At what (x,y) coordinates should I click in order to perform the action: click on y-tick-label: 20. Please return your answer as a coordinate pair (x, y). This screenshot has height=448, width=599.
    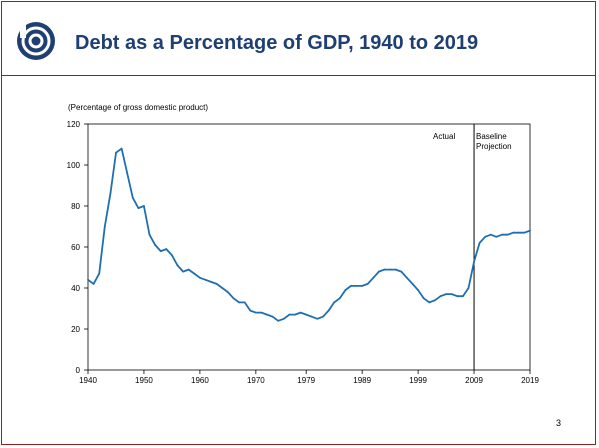
    Looking at the image, I should click on (75, 329).